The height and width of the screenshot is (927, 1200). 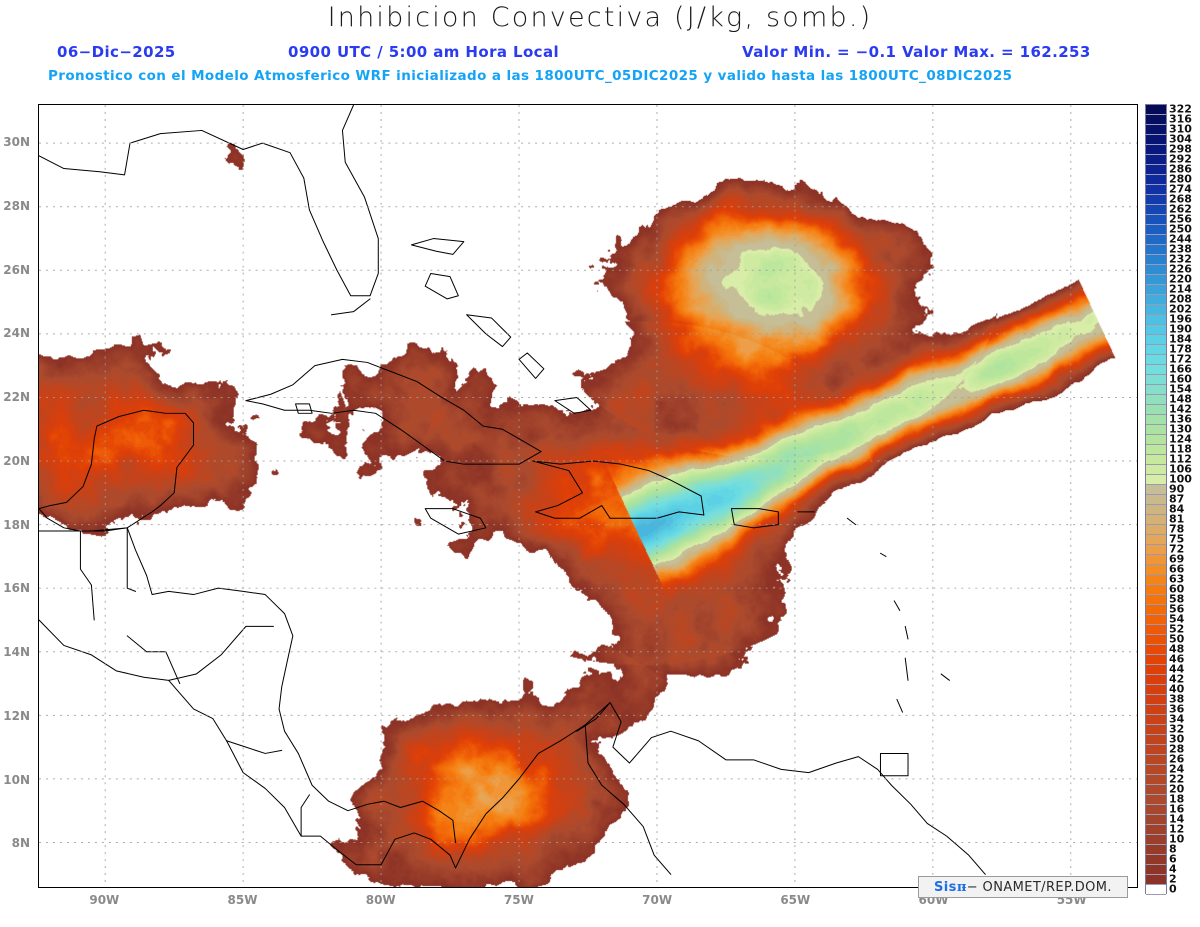 What do you see at coordinates (1177, 599) in the screenshot?
I see `colorbar-tick-label: 58` at bounding box center [1177, 599].